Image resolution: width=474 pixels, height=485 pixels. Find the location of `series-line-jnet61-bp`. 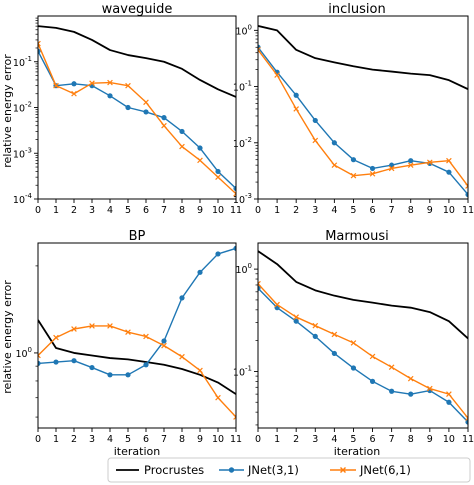

series-line-jnet61-bp is located at coordinates (137, 371).